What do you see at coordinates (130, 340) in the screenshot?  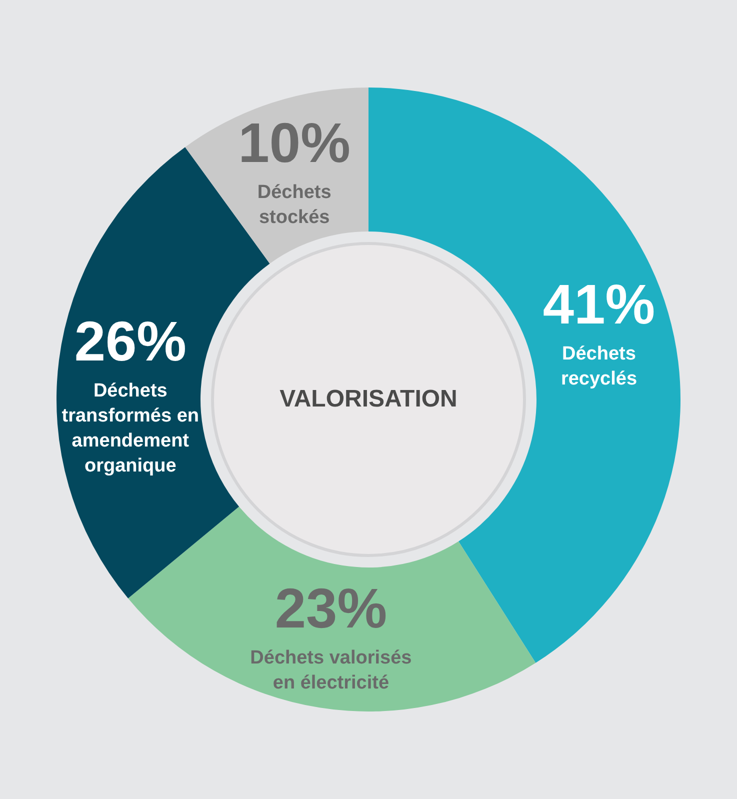 I see `data-label: 26%` at bounding box center [130, 340].